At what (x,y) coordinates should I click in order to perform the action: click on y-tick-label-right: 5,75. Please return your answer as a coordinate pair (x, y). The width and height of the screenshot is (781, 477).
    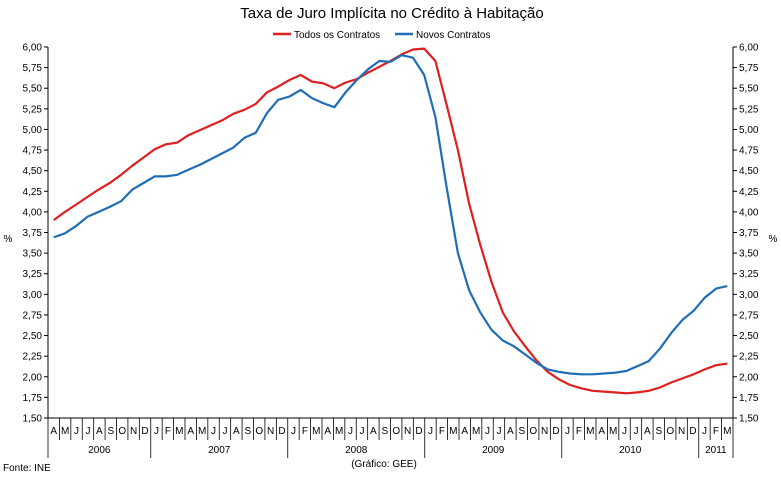
    Looking at the image, I should click on (749, 68).